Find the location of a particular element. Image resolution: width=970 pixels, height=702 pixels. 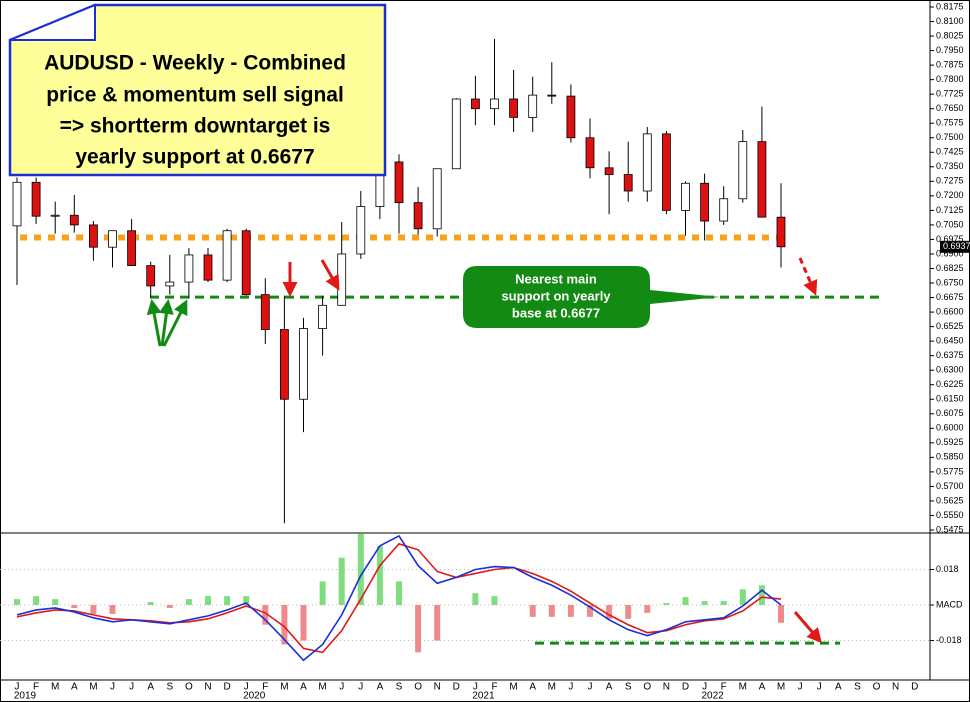

y-tick-label: 0.6525 is located at coordinates (950, 326).